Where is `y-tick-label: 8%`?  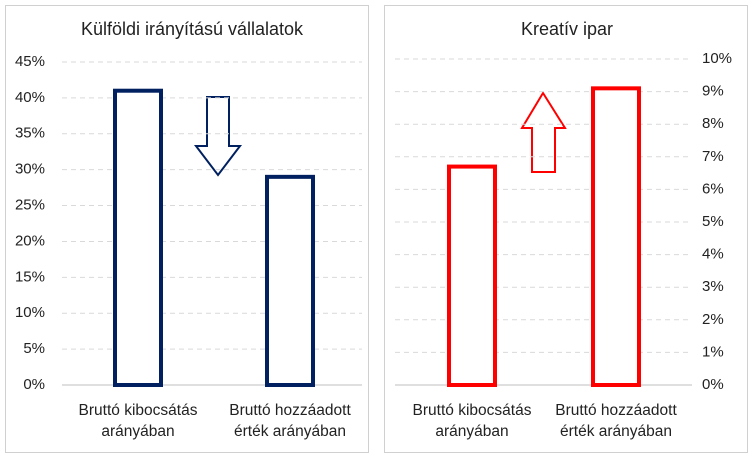 y-tick-label: 8% is located at coordinates (713, 123).